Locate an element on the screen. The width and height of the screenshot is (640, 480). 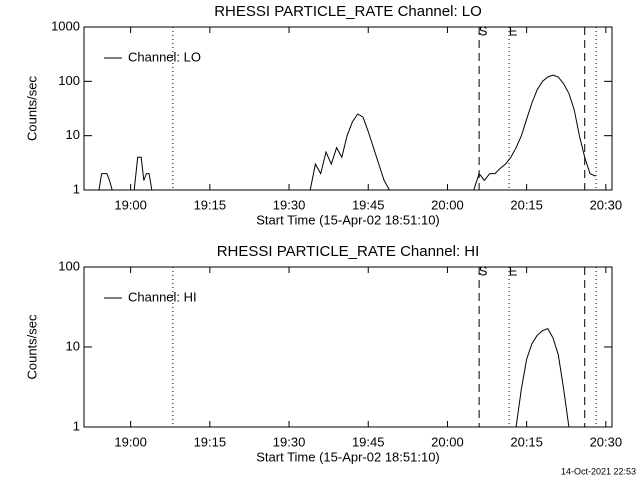
data-line is located at coordinates (542, 377).